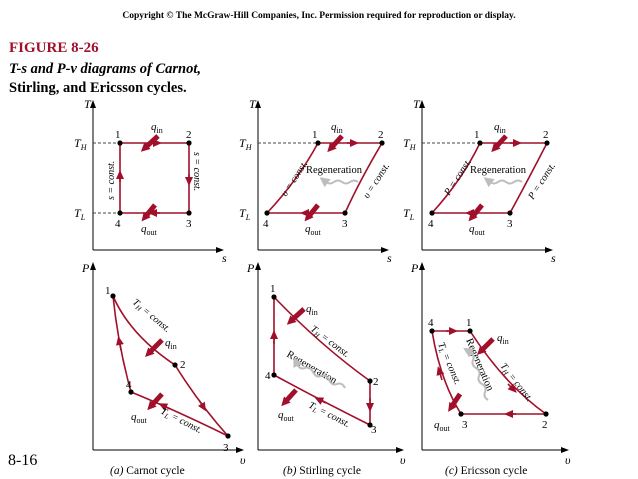 This screenshot has height=479, width=638. Describe the element at coordinates (183, 365) in the screenshot. I see `carnot-pv-point-2-label: 2` at that location.